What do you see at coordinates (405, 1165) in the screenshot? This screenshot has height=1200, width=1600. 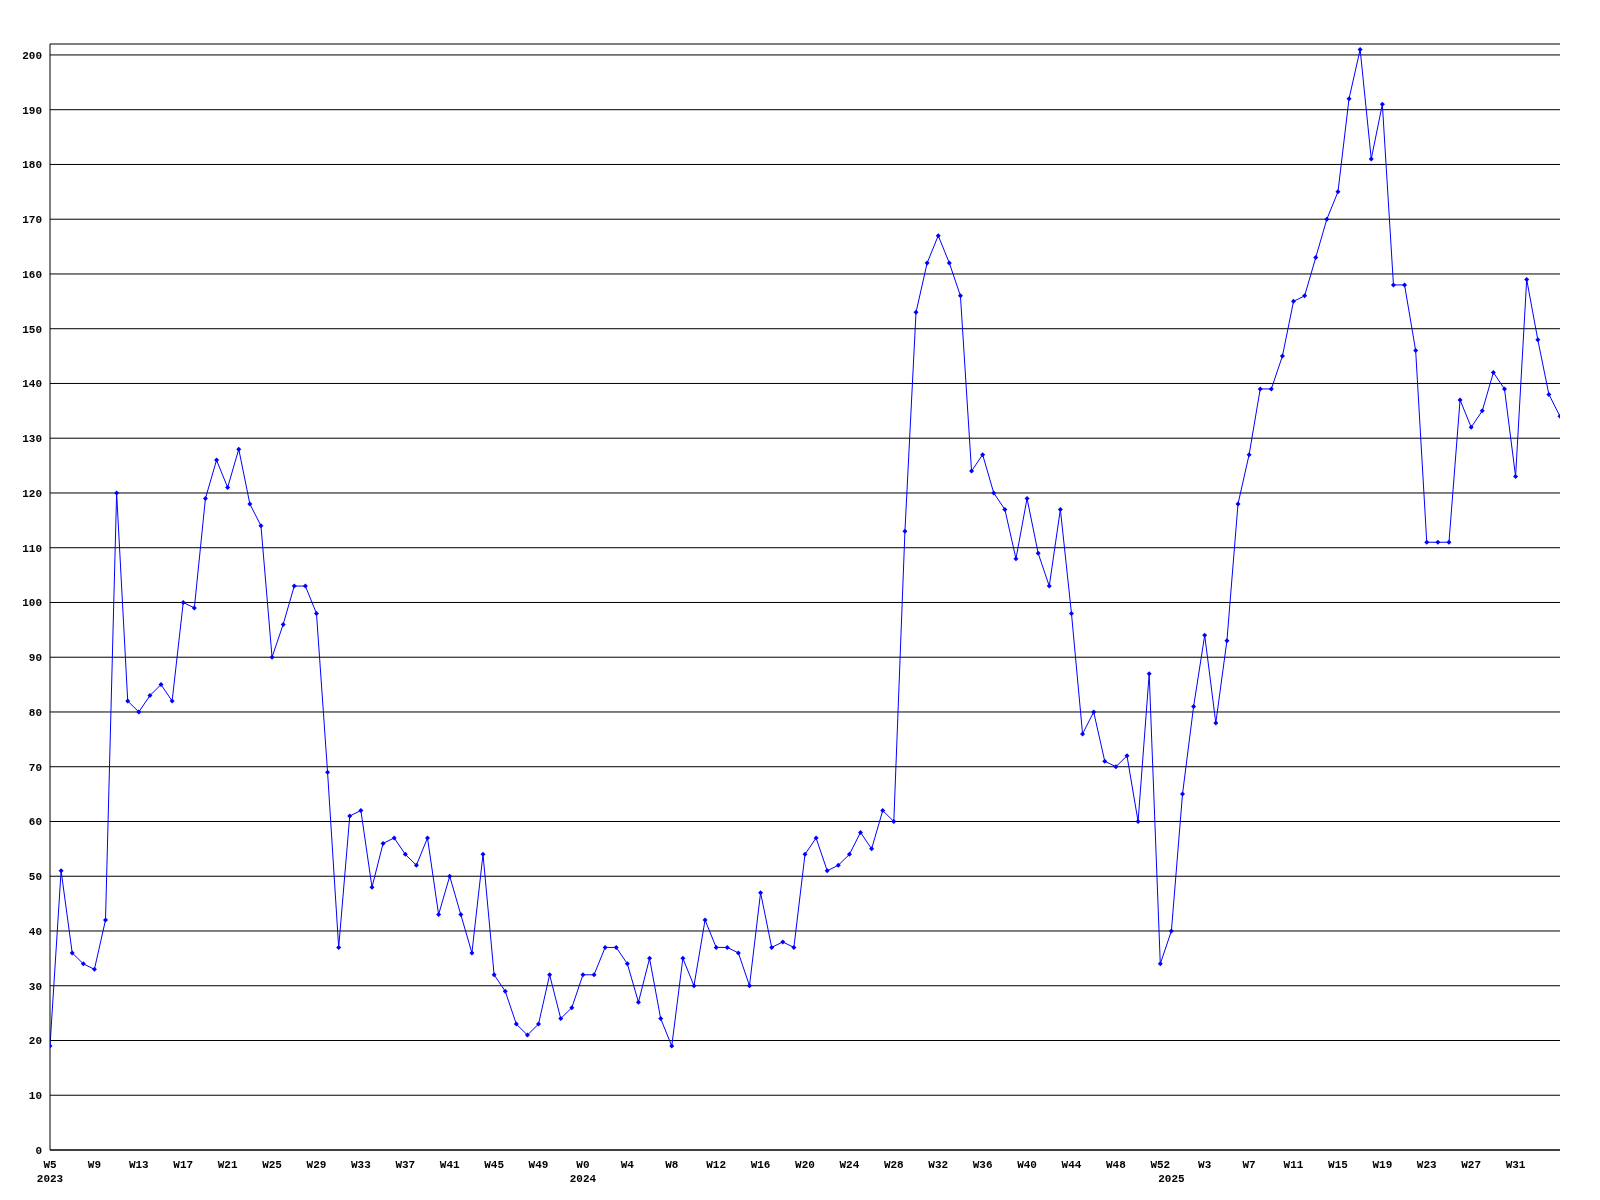 I see `x-tick-label: W37` at bounding box center [405, 1165].